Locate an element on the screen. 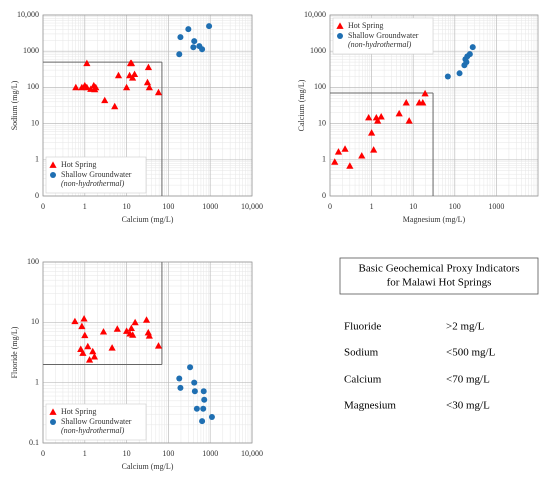  x-tick-label: 1 is located at coordinates (372, 206).